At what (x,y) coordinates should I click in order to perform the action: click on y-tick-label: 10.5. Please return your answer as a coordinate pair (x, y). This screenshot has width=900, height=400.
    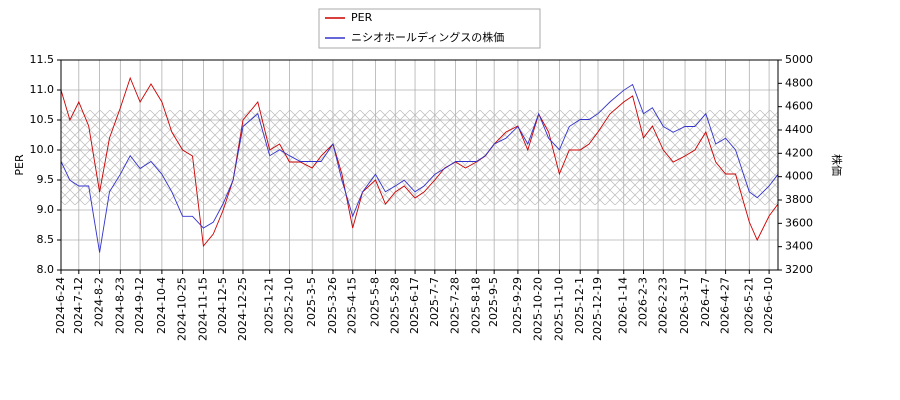
    Looking at the image, I should click on (42, 119).